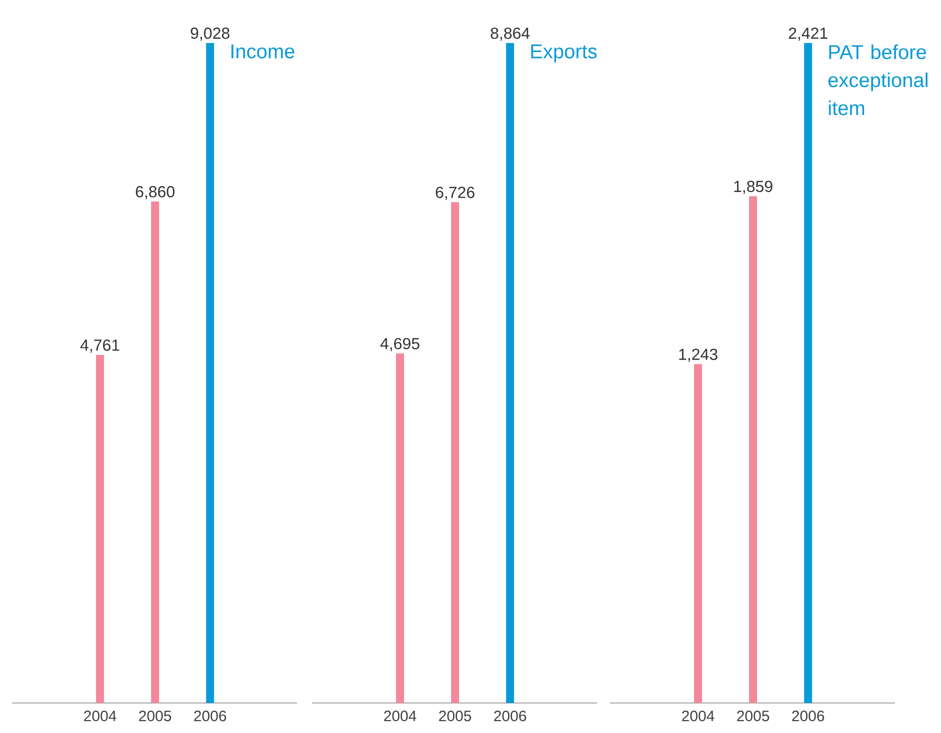 The height and width of the screenshot is (733, 941). What do you see at coordinates (100, 346) in the screenshot?
I see `data-label: 4,761` at bounding box center [100, 346].